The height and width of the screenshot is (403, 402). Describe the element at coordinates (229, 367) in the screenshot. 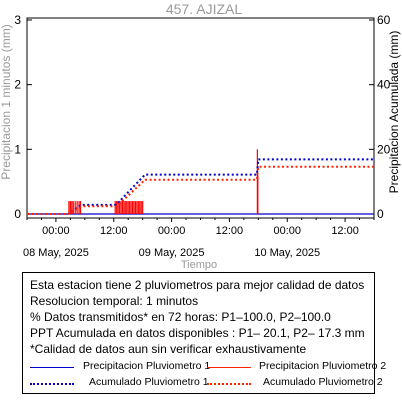

I see `legend-swatch-precip-p2` at that location.